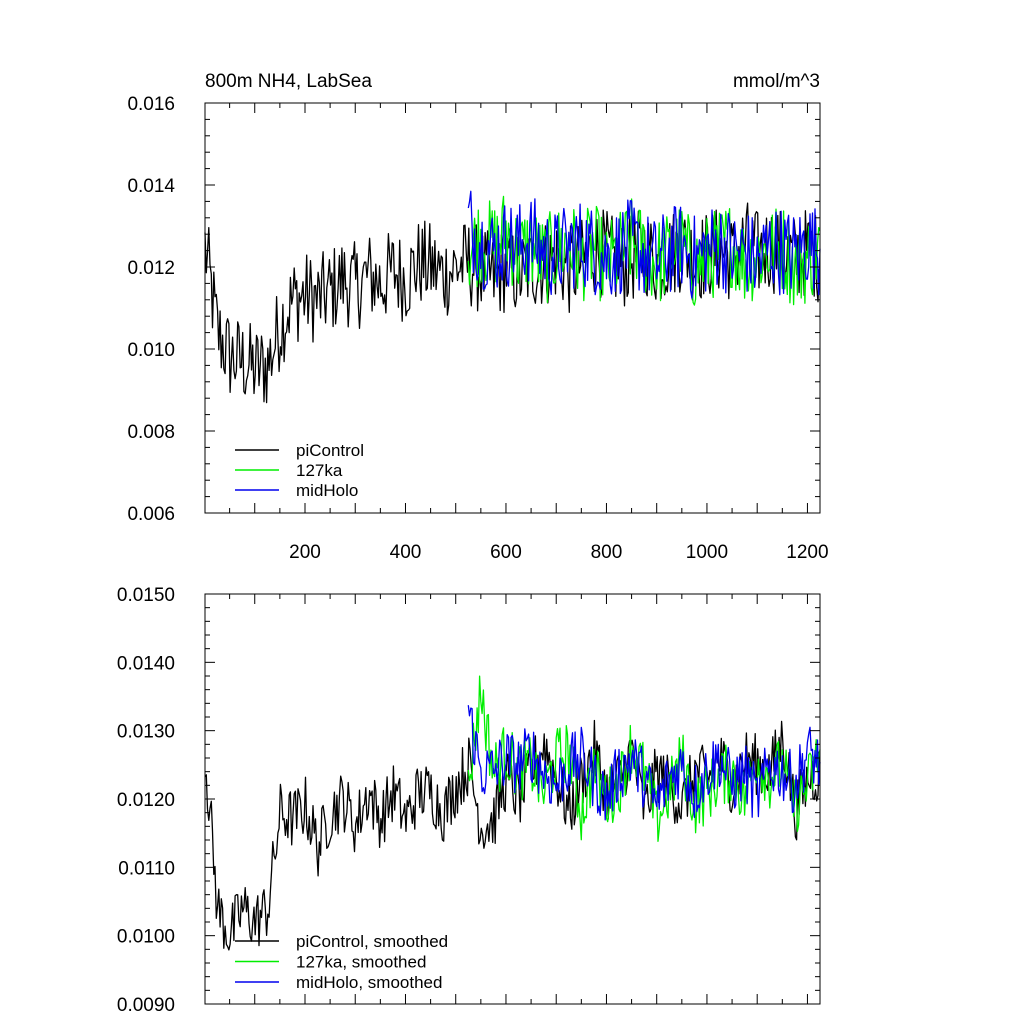  I want to click on top-chart-title: 800m NH4, LabSea, so click(288, 81).